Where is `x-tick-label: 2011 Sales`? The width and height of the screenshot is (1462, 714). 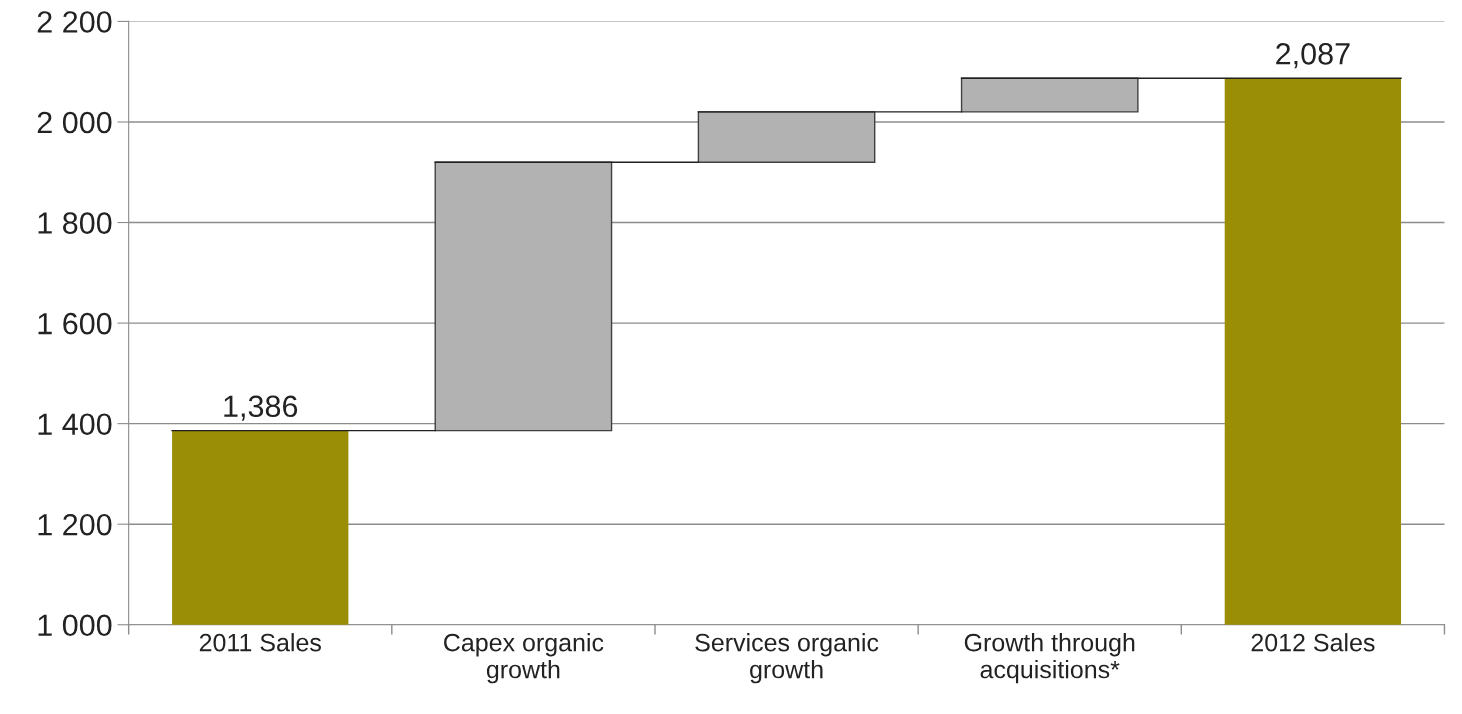 x-tick-label: 2011 Sales is located at coordinates (260, 642).